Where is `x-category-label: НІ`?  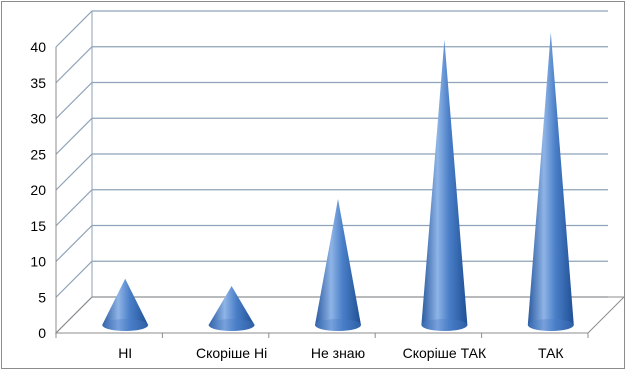 x-category-label: НІ is located at coordinates (125, 353).